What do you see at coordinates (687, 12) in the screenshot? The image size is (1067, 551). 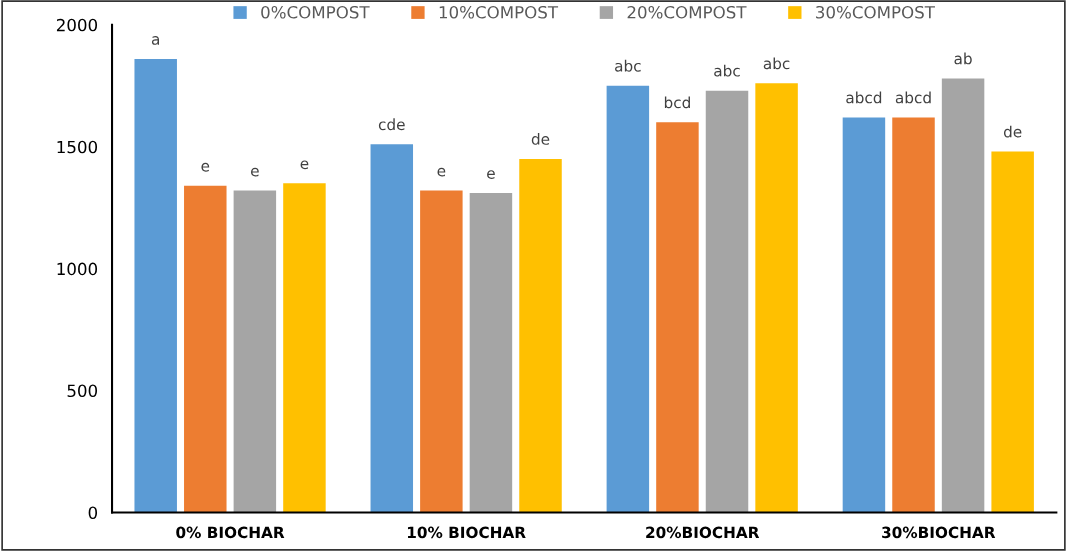 I see `legend-label: 20%COMPOST` at bounding box center [687, 12].